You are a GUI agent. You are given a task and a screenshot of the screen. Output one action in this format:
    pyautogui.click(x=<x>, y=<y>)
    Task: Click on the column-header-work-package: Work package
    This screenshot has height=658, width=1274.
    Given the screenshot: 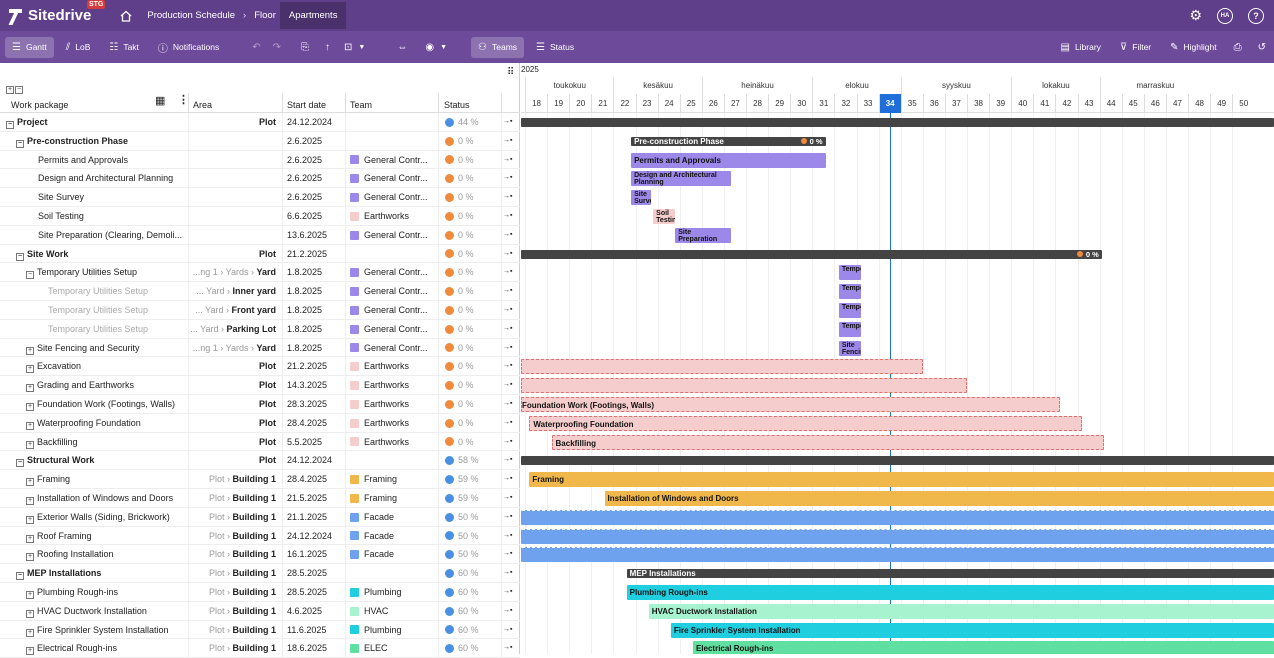 What is the action you would take?
    pyautogui.click(x=40, y=105)
    